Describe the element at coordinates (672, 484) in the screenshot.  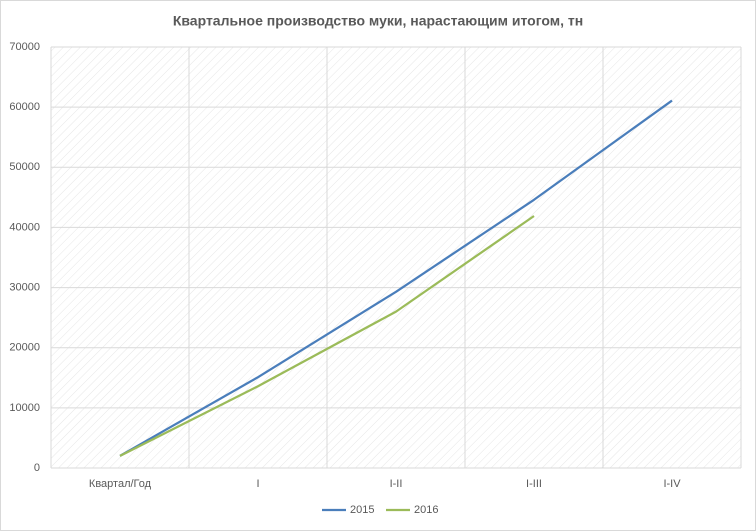
I see `x-tick-label: I-IV` at that location.